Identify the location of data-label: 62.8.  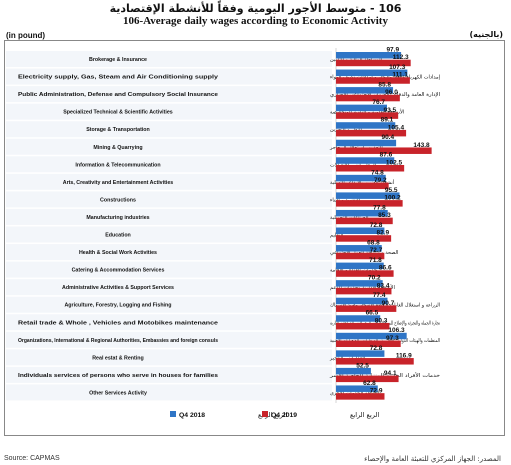
(369, 383).